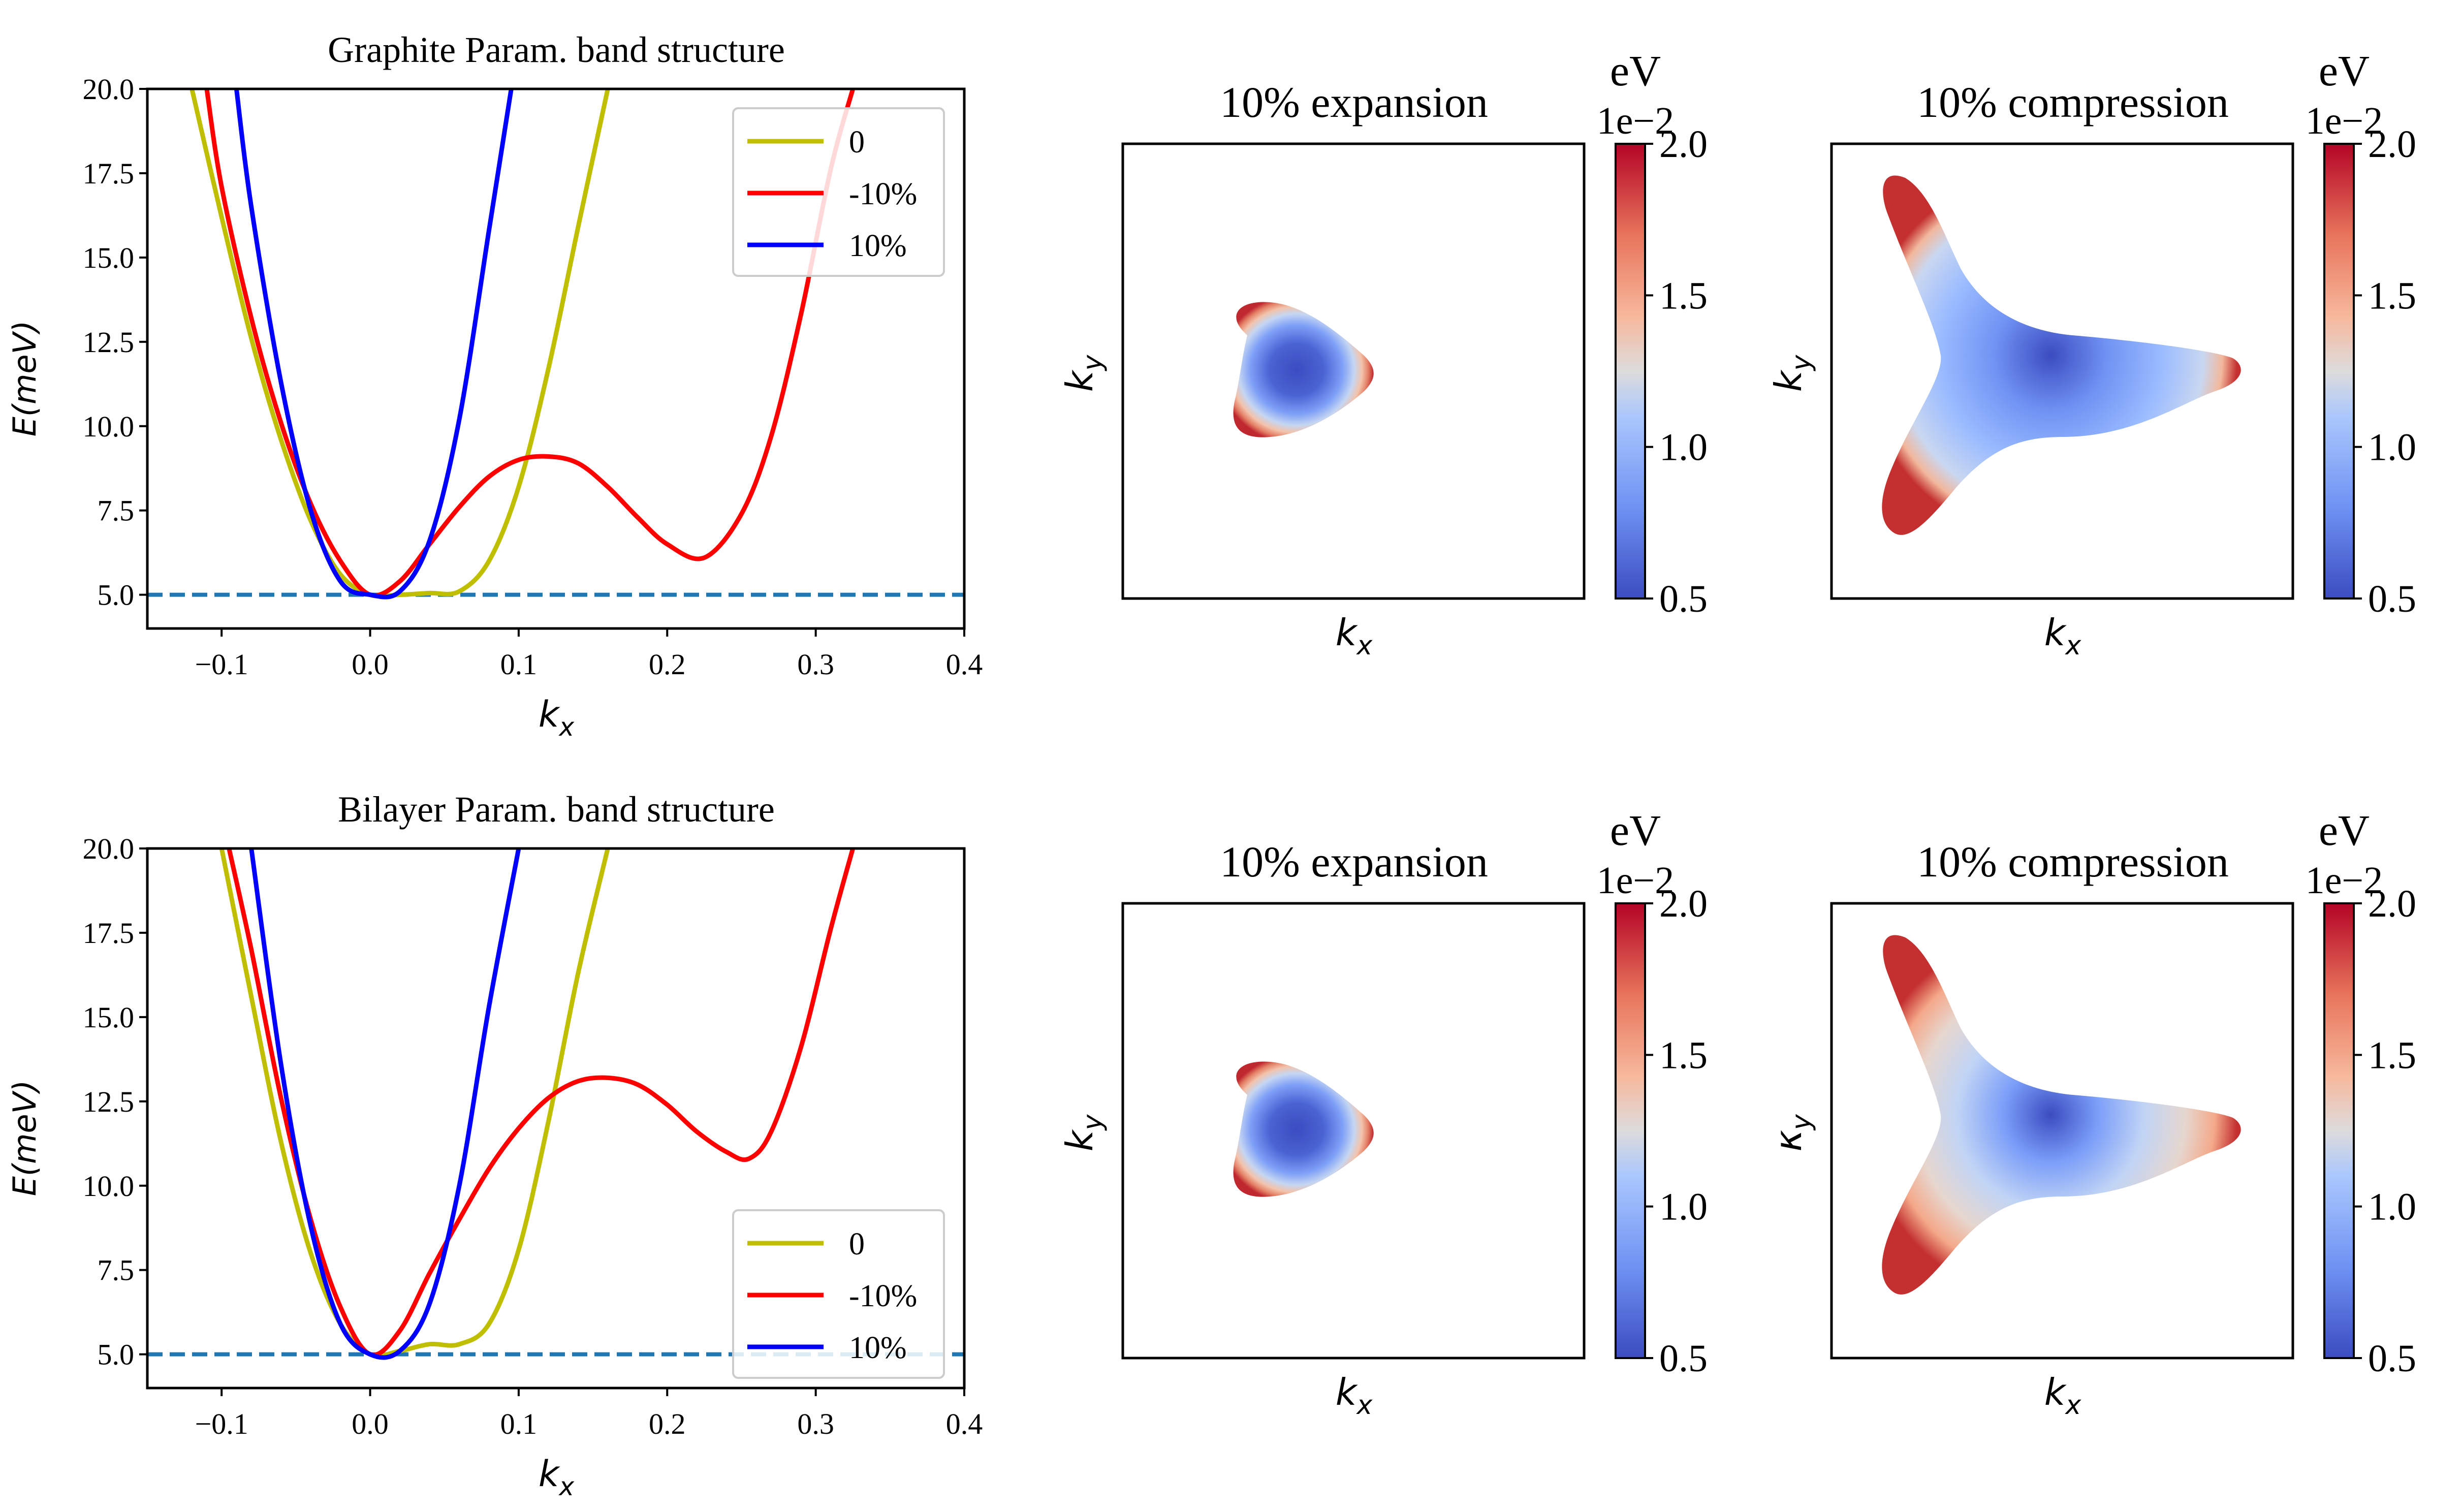  I want to click on y-axis-label: κy, so click(1792, 1132).